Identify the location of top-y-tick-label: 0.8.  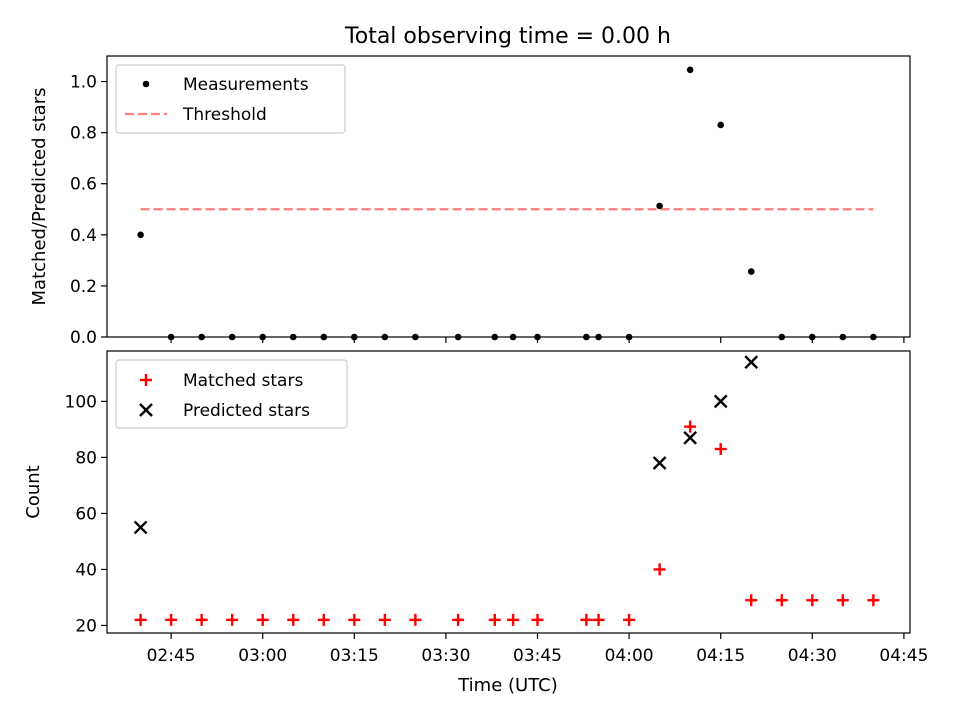
(83, 134).